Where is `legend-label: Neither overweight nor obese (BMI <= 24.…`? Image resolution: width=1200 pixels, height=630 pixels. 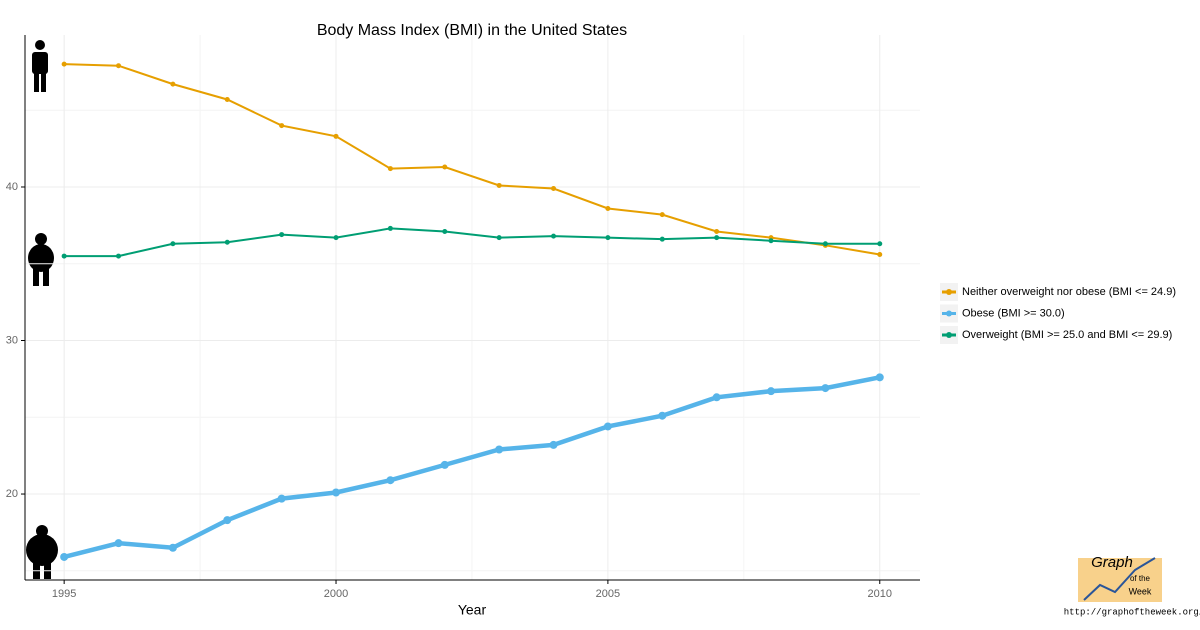
legend-label: Neither overweight nor obese (BMI <= 24.… is located at coordinates (1069, 292).